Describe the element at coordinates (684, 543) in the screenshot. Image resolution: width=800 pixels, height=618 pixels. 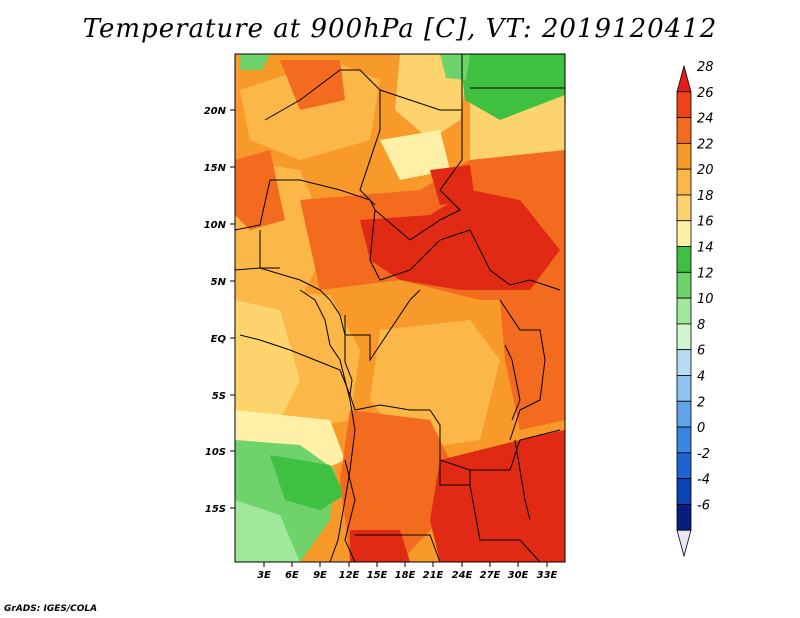
I see `colorbar-bottom-triangle` at that location.